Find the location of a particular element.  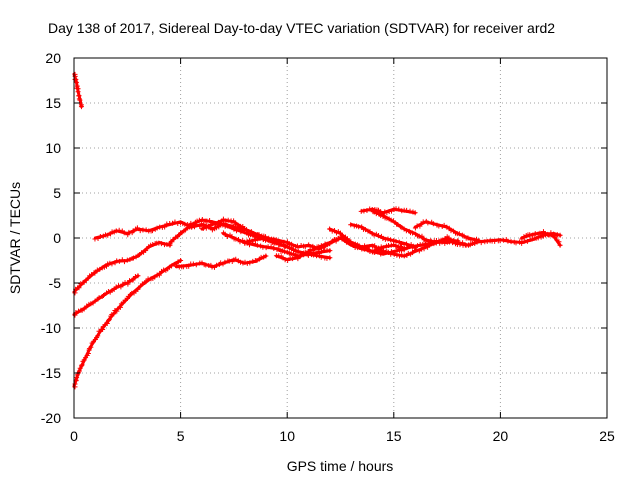

data-series-line is located at coordinates (445, 242).